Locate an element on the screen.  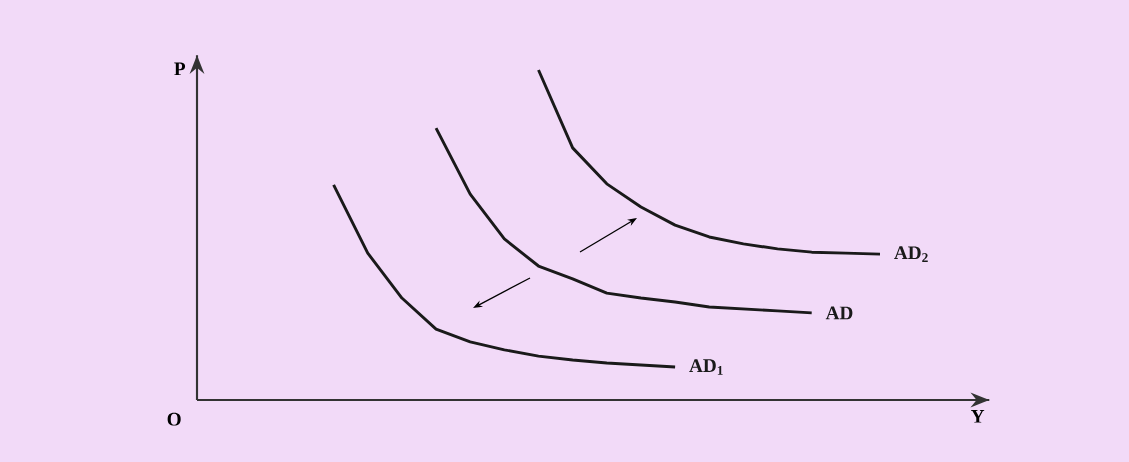
x-axis-title: Y is located at coordinates (978, 416).